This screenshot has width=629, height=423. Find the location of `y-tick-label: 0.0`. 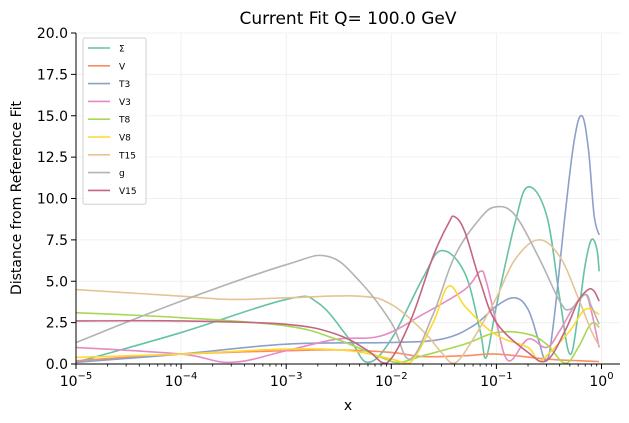

y-tick-label: 0.0 is located at coordinates (57, 365).